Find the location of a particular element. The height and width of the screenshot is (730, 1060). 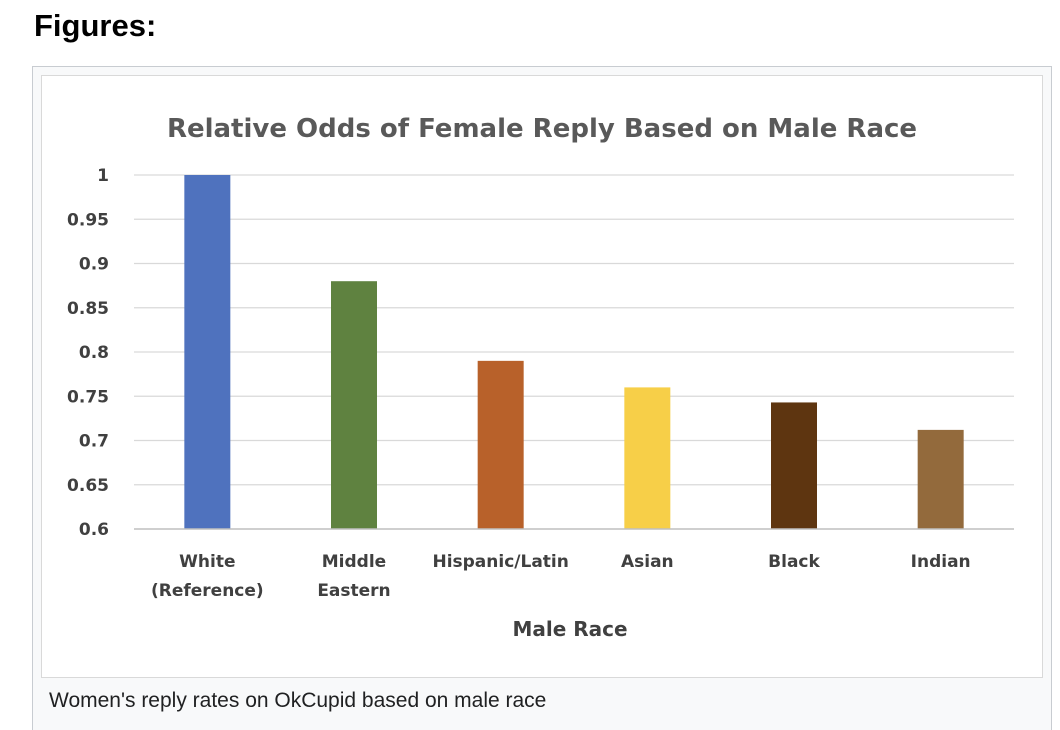

x-category-label: Middle Eastern is located at coordinates (353, 576).